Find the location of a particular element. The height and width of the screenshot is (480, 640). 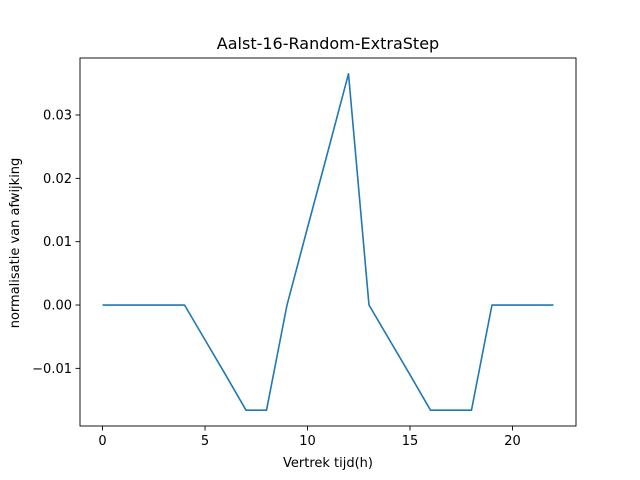

chart-title: Aalst-16-Random-ExtraStep is located at coordinates (328, 43).